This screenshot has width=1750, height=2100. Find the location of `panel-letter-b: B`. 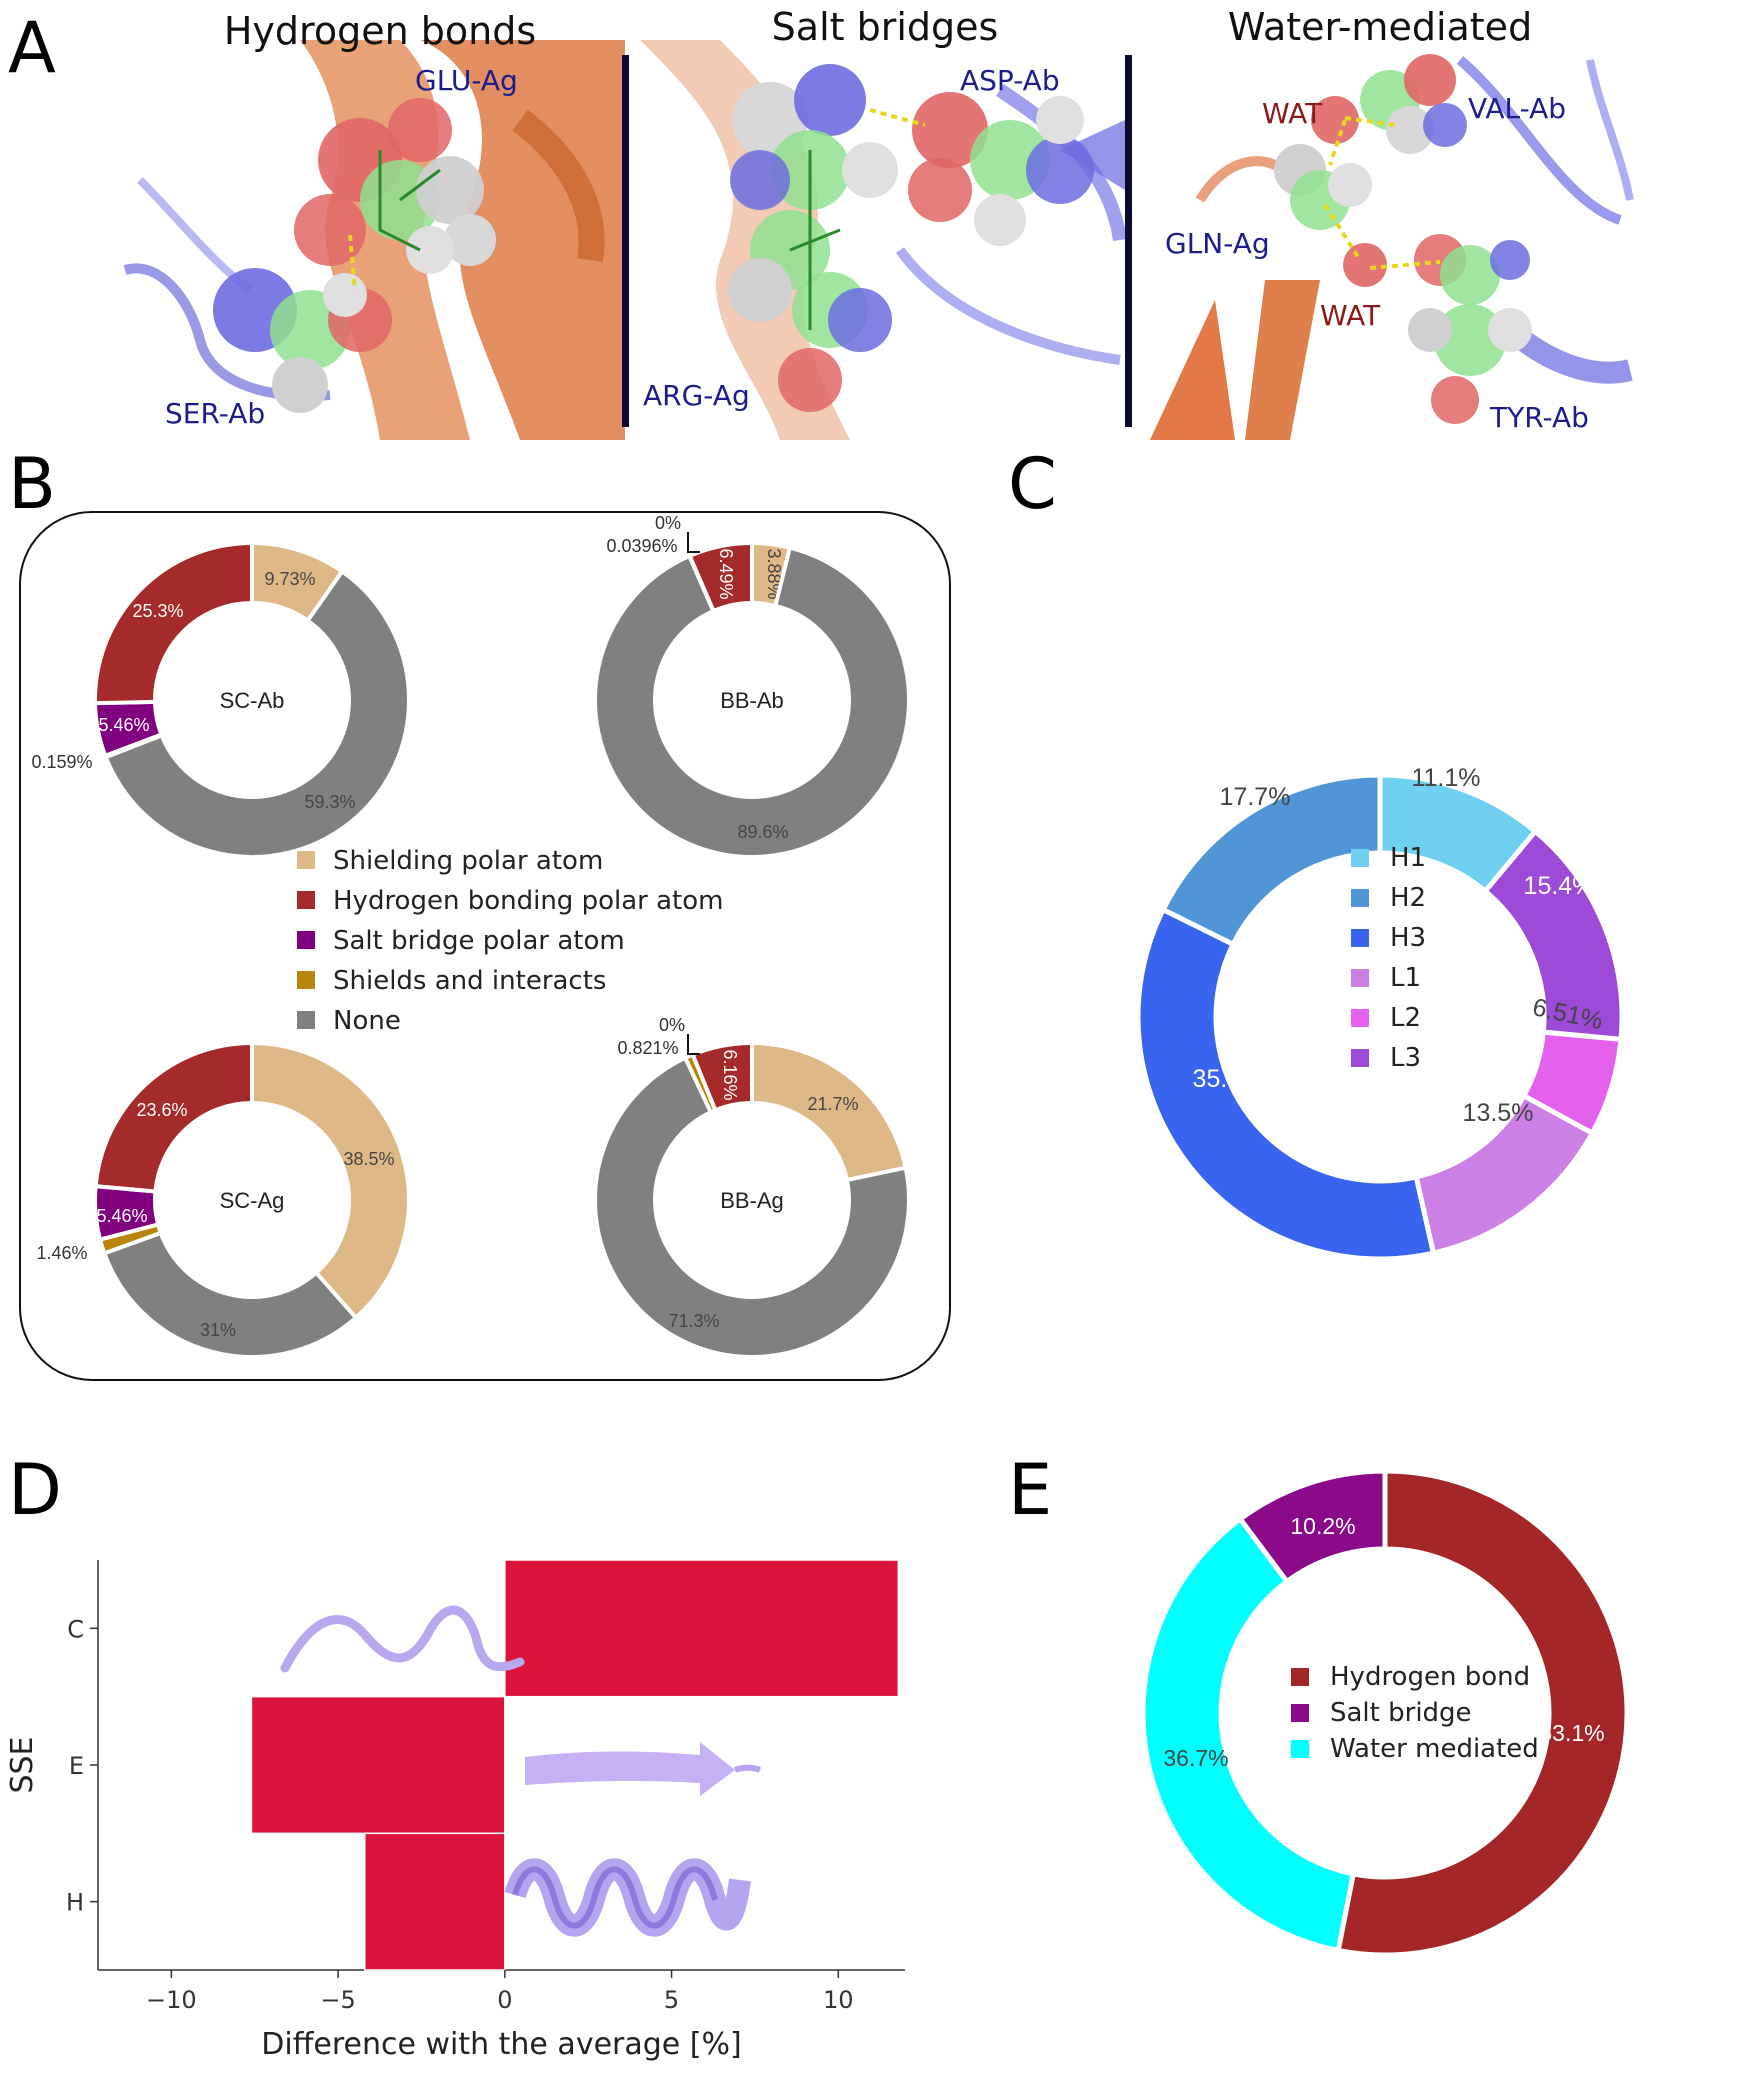

panel-letter-b: B is located at coordinates (32, 484).